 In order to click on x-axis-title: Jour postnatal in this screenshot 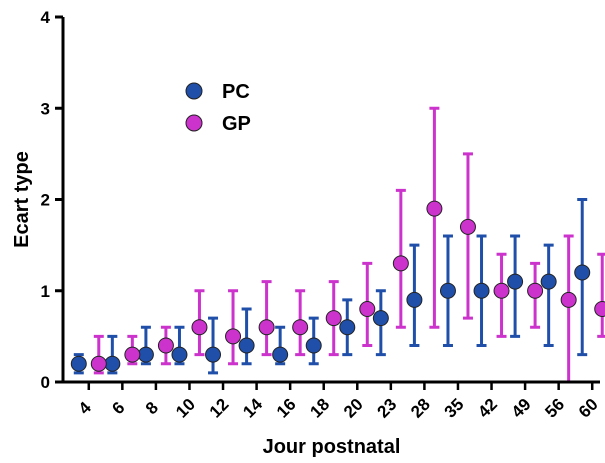, I will do `click(332, 447)`.